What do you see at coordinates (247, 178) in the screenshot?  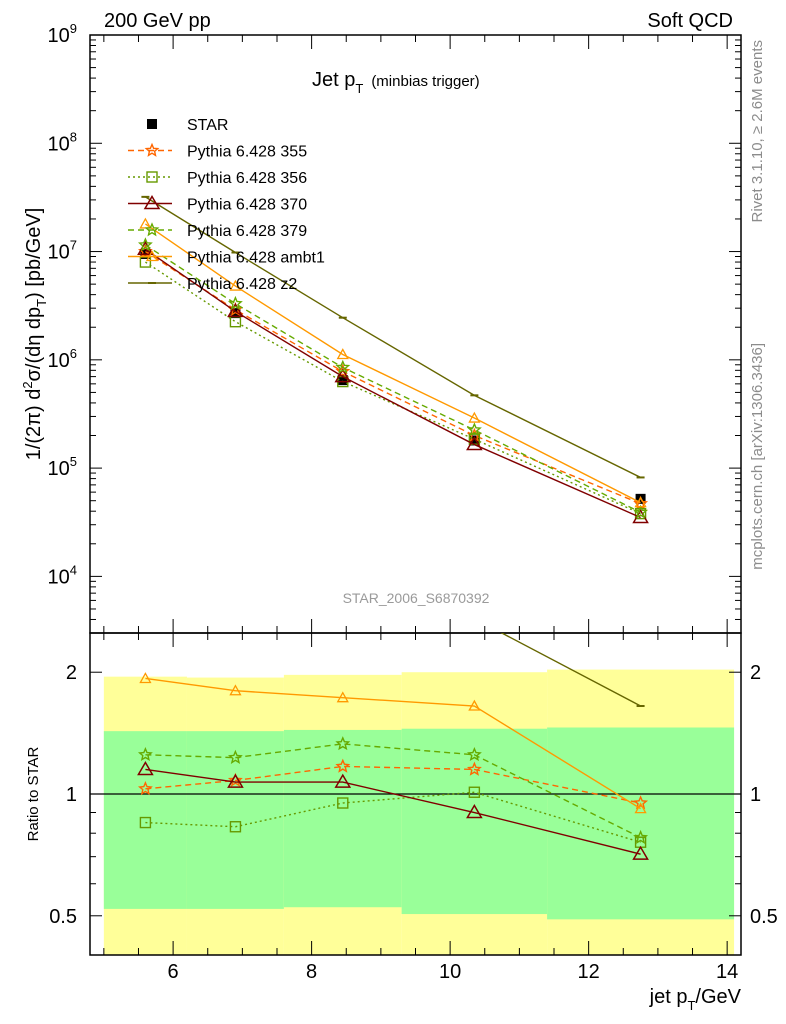 I see `legend-label: Pythia 6.428 356` at bounding box center [247, 178].